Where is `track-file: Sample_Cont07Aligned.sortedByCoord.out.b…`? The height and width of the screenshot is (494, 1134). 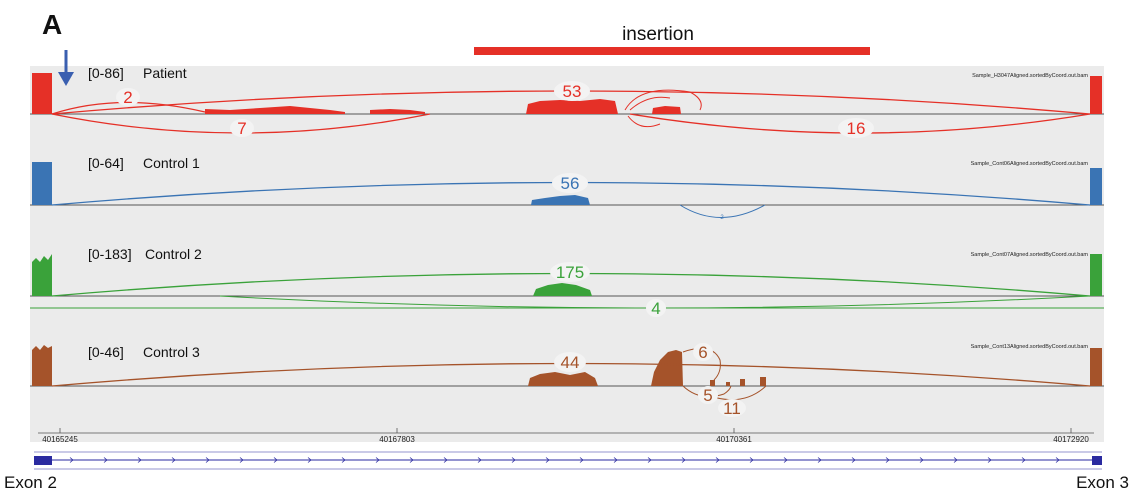 track-file: Sample_Cont07Aligned.sortedByCoord.out.b… is located at coordinates (1030, 255).